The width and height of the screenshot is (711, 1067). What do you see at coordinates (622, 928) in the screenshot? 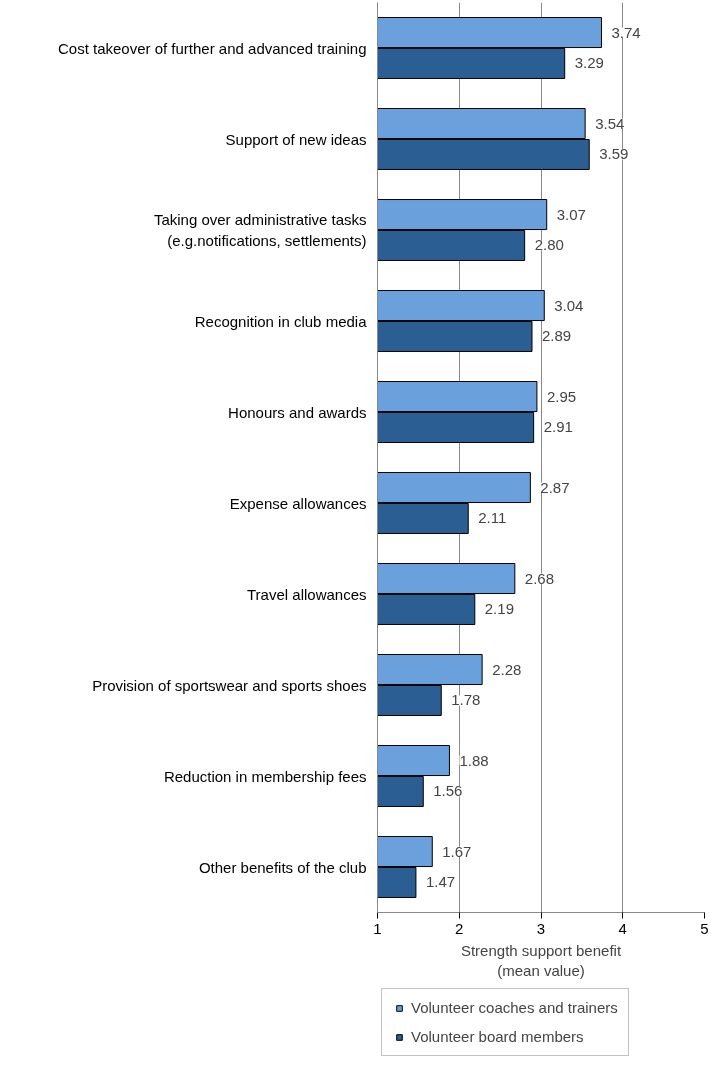
I see `x-tick-label: 4` at bounding box center [622, 928].